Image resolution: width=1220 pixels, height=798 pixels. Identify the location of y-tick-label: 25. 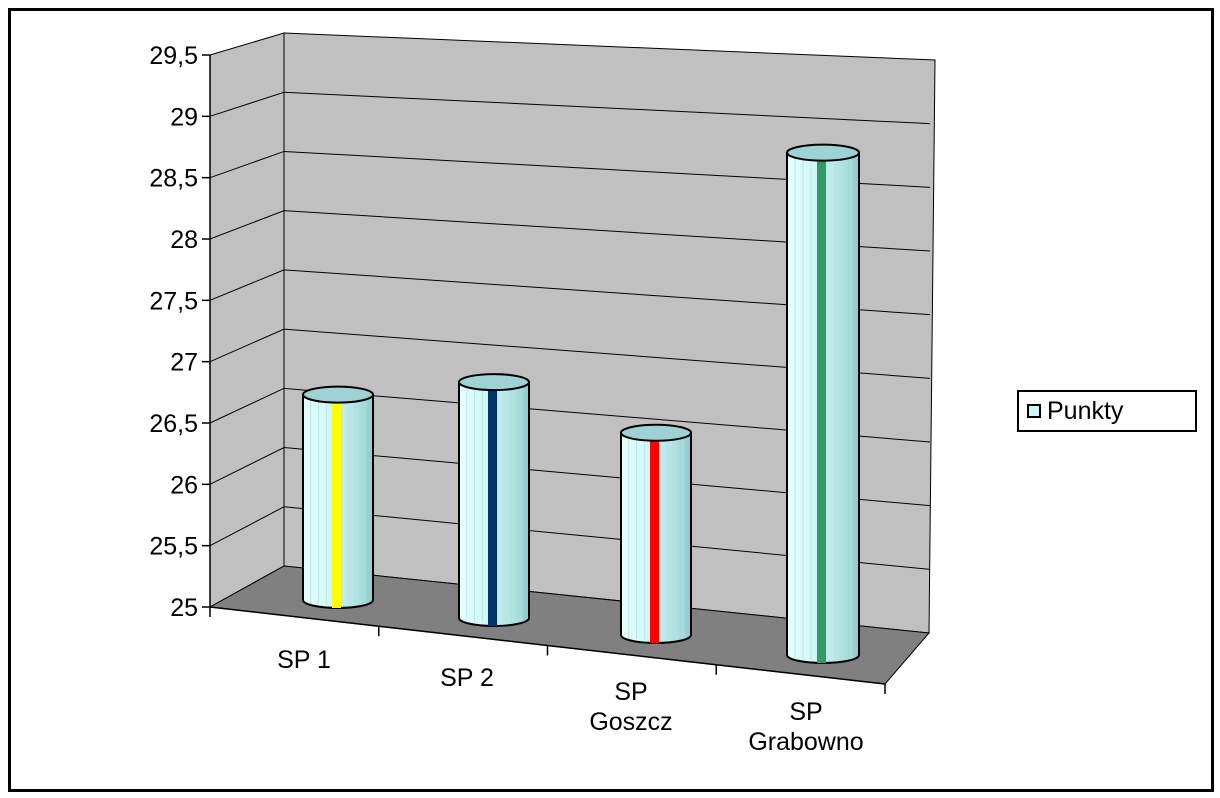
(184, 608).